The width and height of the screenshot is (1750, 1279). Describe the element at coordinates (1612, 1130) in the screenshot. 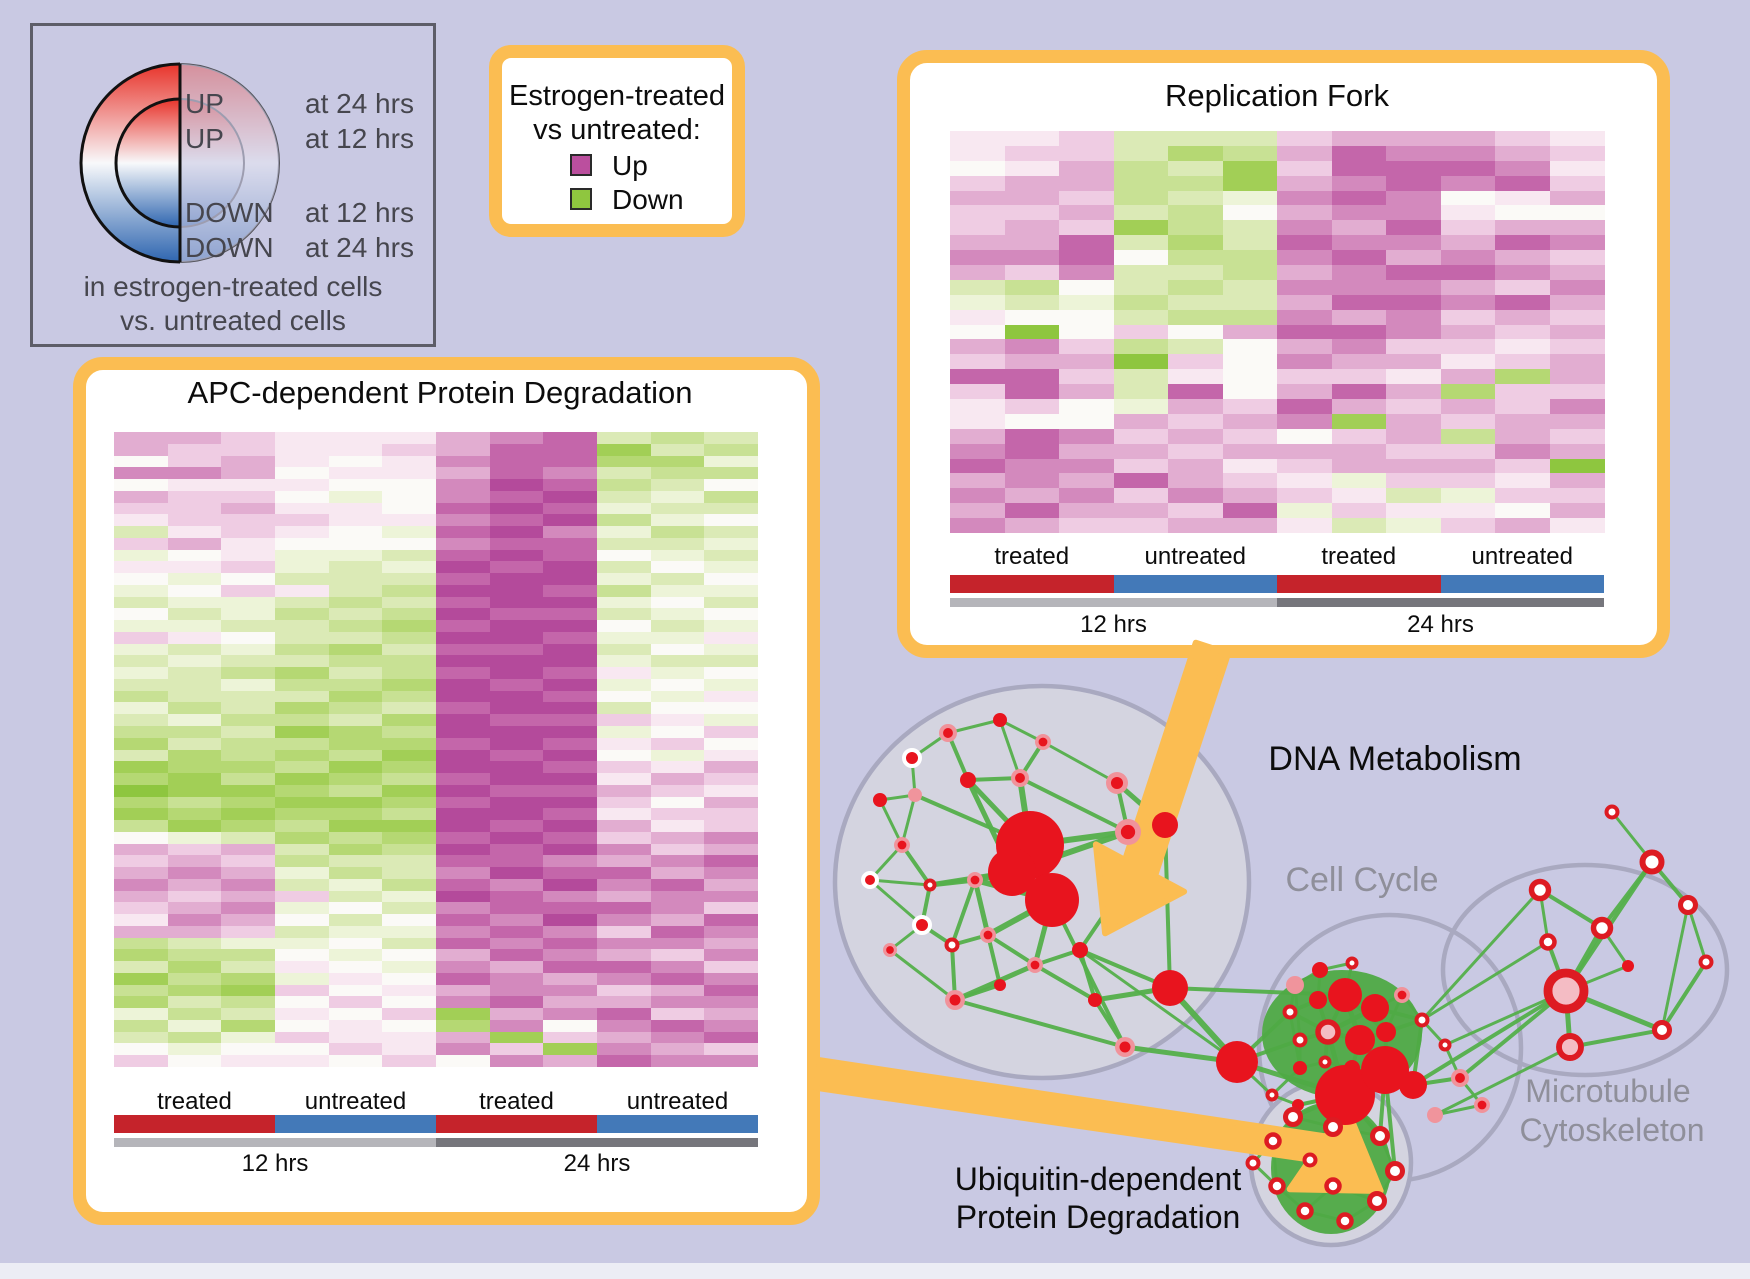

I see `cluster-label2-mt: Cytoskeleton` at that location.